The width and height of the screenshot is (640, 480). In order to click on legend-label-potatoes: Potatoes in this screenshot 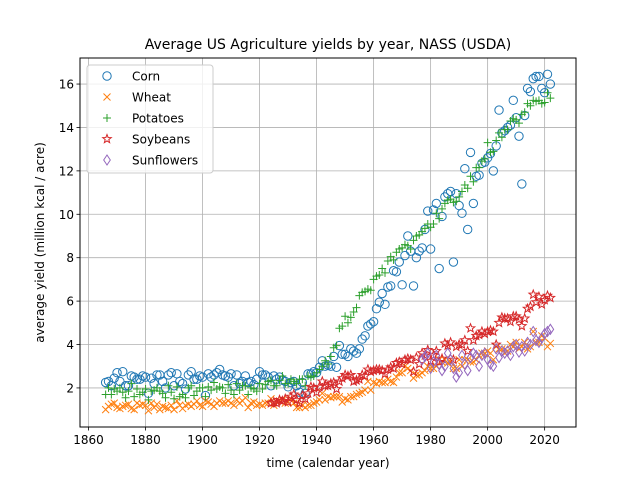, I will do `click(158, 119)`.